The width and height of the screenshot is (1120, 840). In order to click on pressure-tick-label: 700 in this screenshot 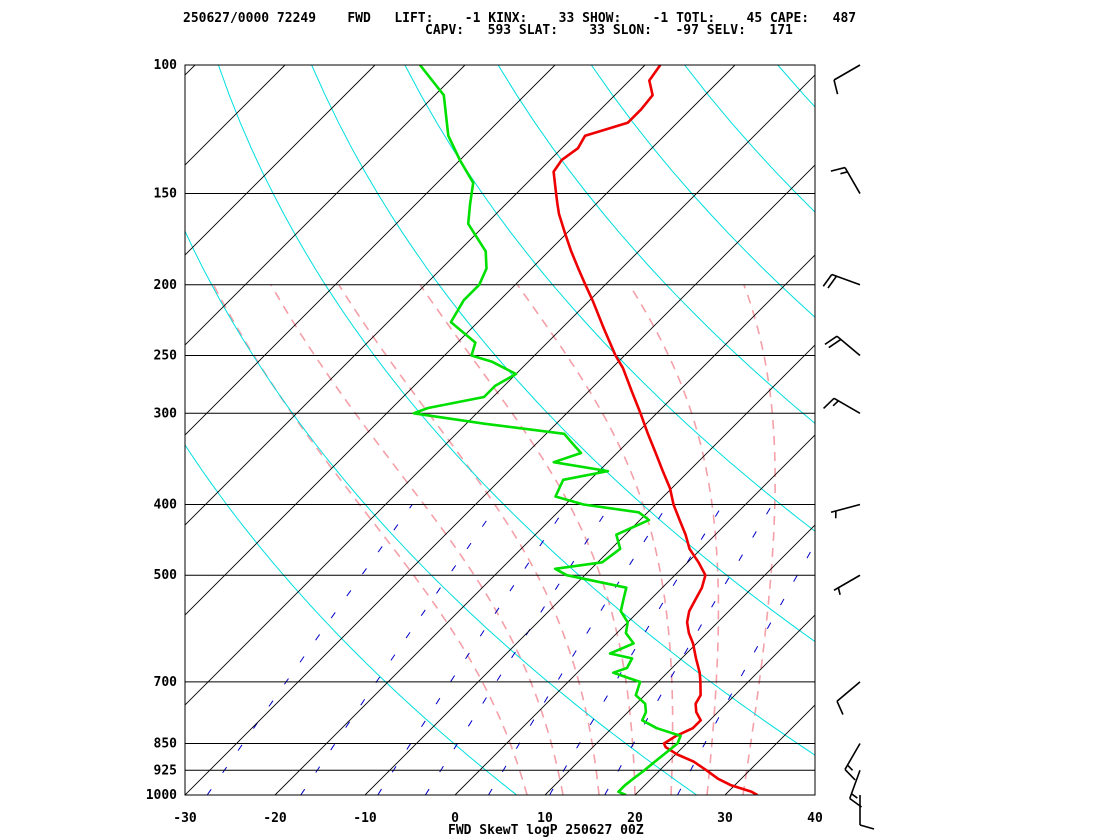, I will do `click(166, 682)`.